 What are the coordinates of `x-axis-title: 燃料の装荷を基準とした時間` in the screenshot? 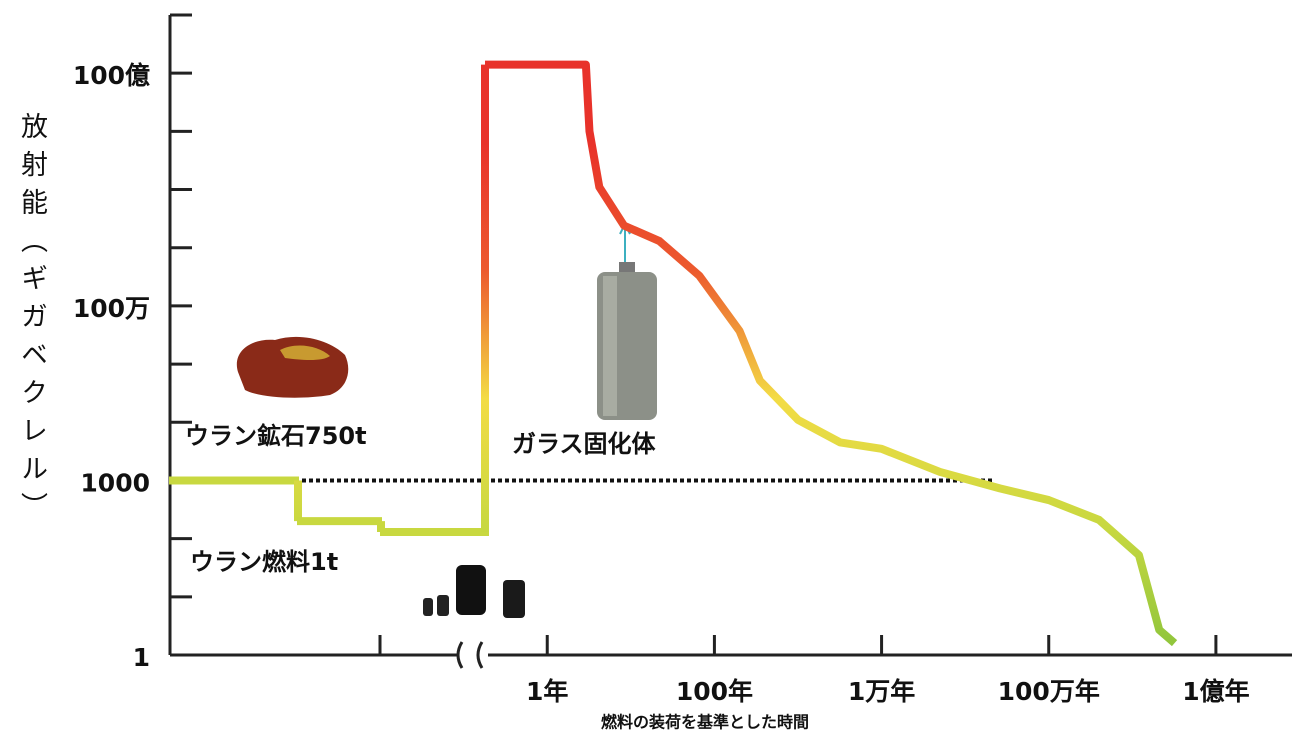 It's located at (705, 722).